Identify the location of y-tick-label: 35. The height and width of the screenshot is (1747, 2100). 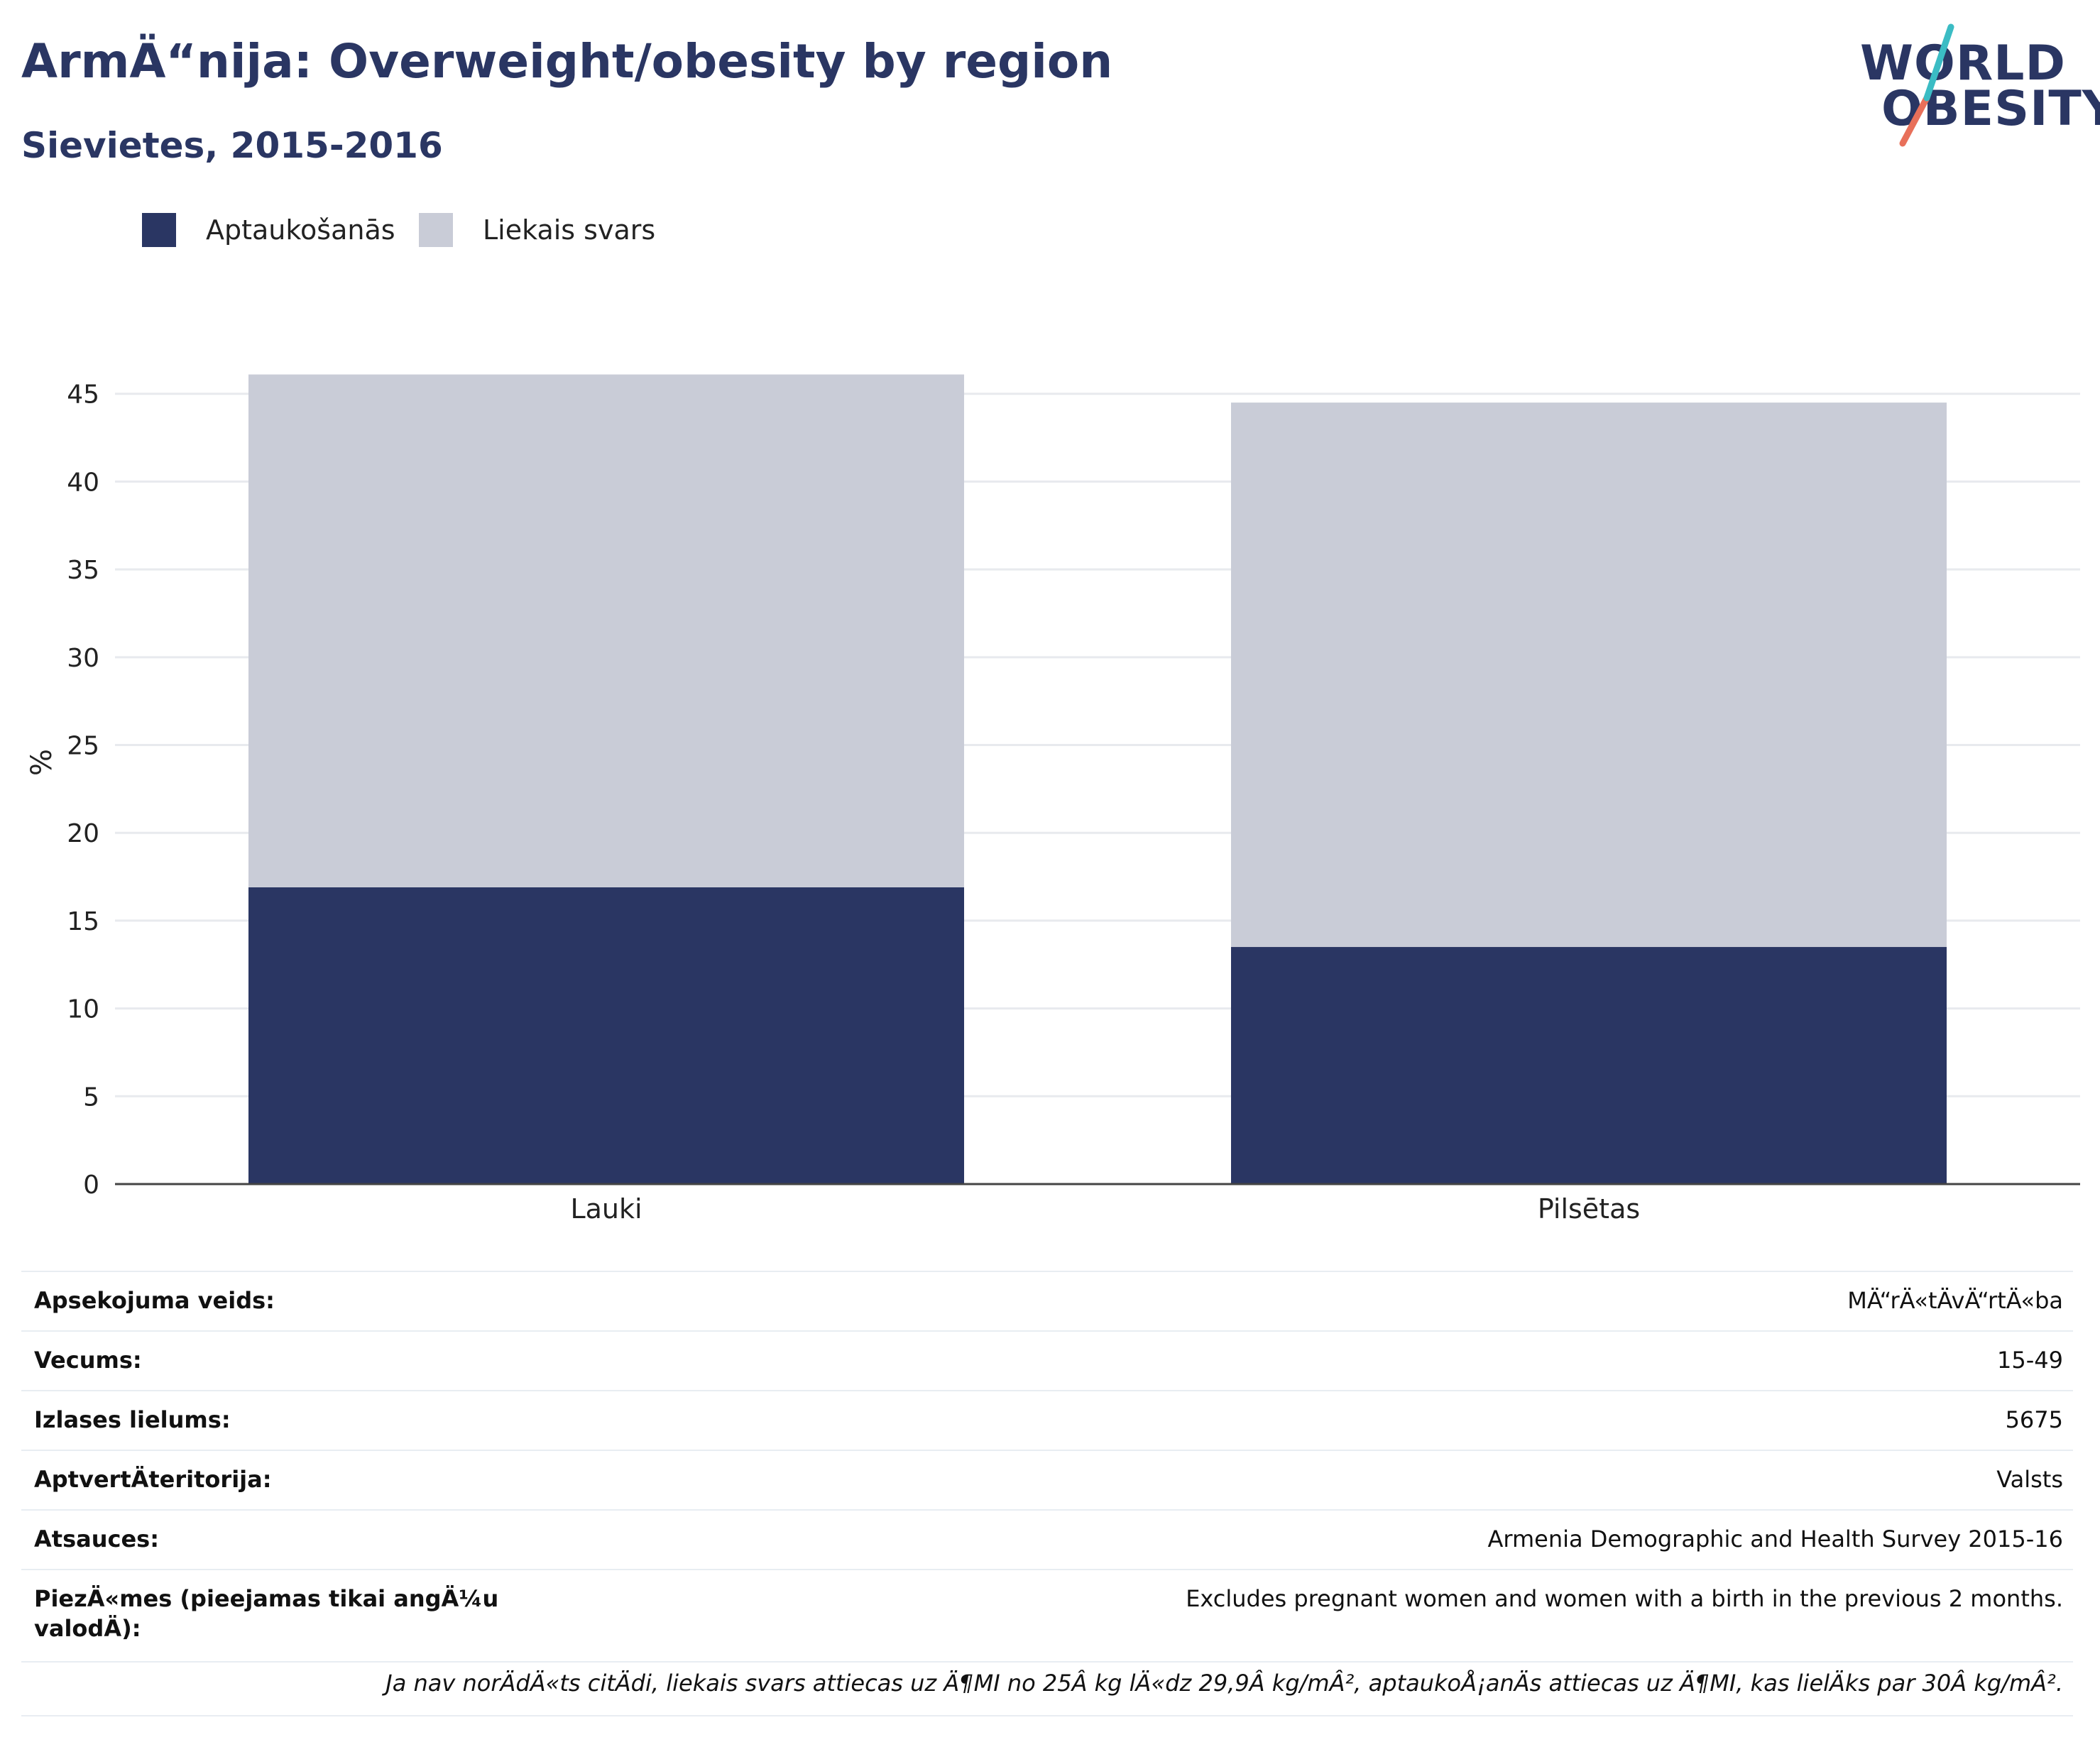
(83, 570).